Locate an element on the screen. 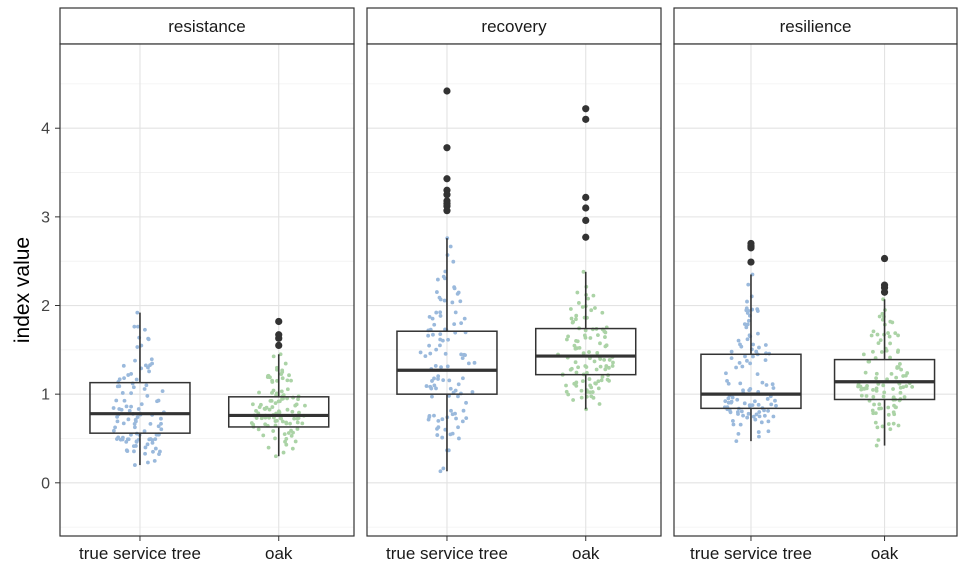 The height and width of the screenshot is (566, 958). y-tick-label: 4 is located at coordinates (45, 129).